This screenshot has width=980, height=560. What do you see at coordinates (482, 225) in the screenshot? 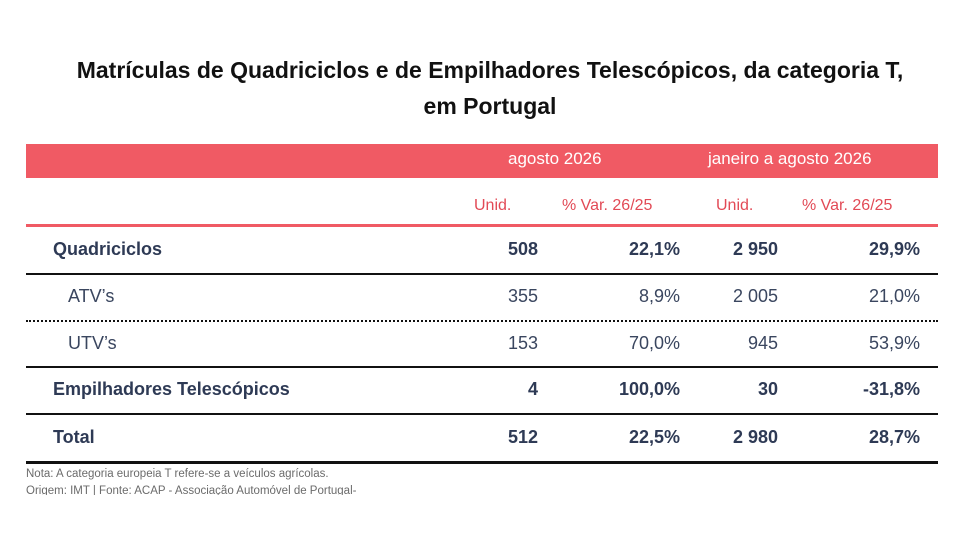
I see `header-divider` at bounding box center [482, 225].